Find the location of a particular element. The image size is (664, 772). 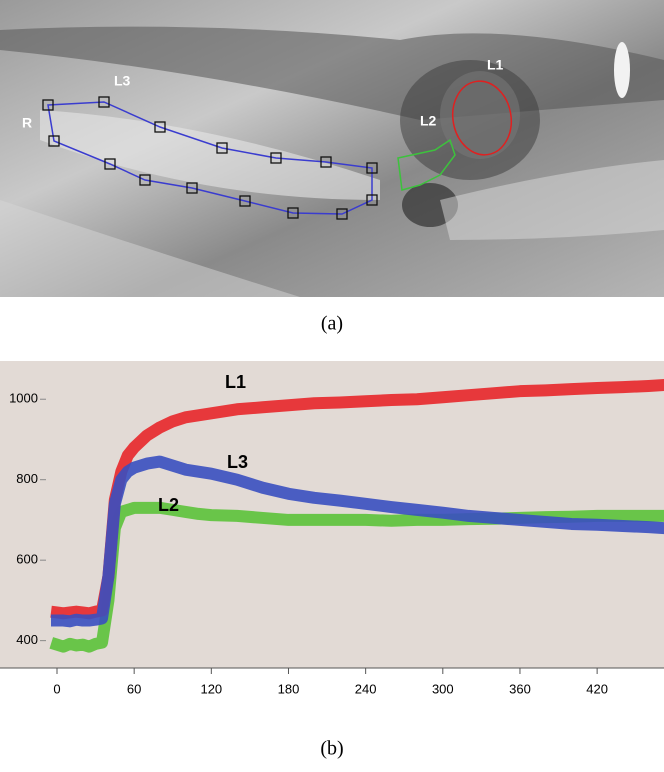

x-tick-label: 60 is located at coordinates (134, 688).